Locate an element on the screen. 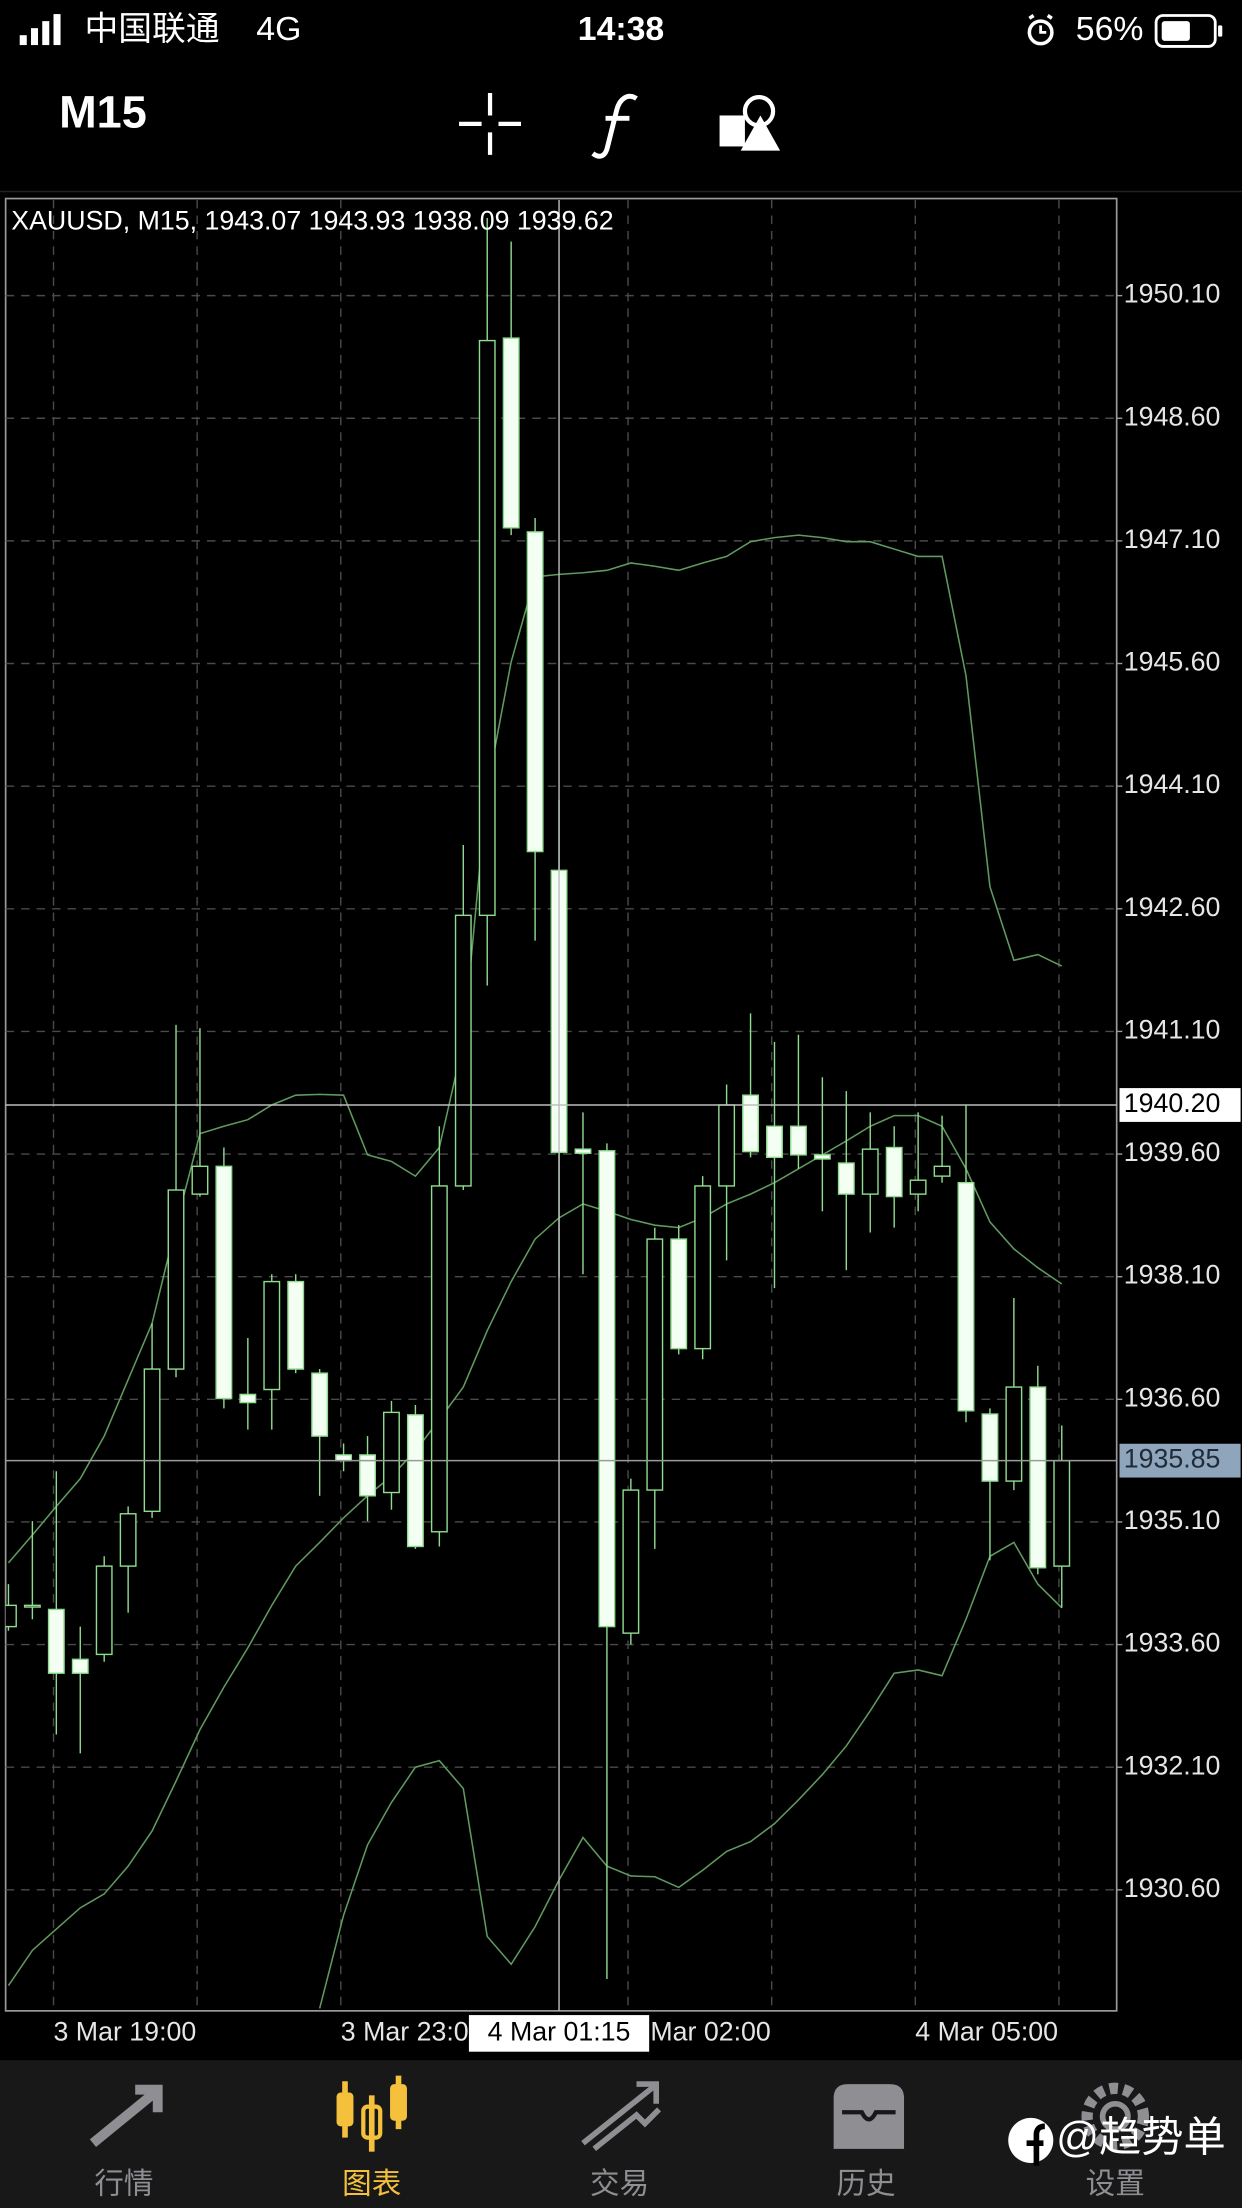 This screenshot has width=1242, height=2208. y-tick-label: 1930.60 is located at coordinates (1172, 1888).